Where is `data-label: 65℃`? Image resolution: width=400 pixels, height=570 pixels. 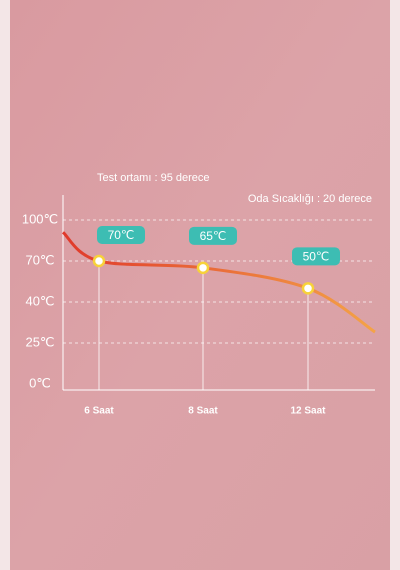 data-label: 65℃ is located at coordinates (213, 236).